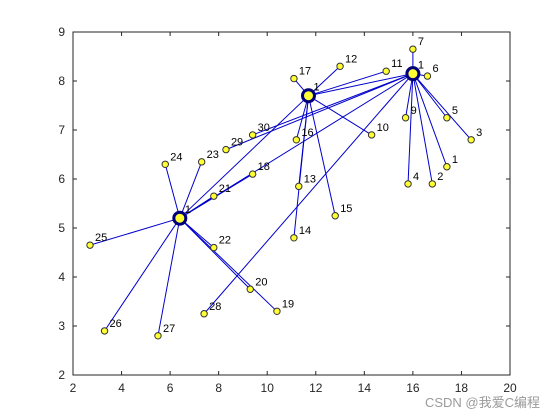  I want to click on x-tick-label: 10, so click(268, 388).